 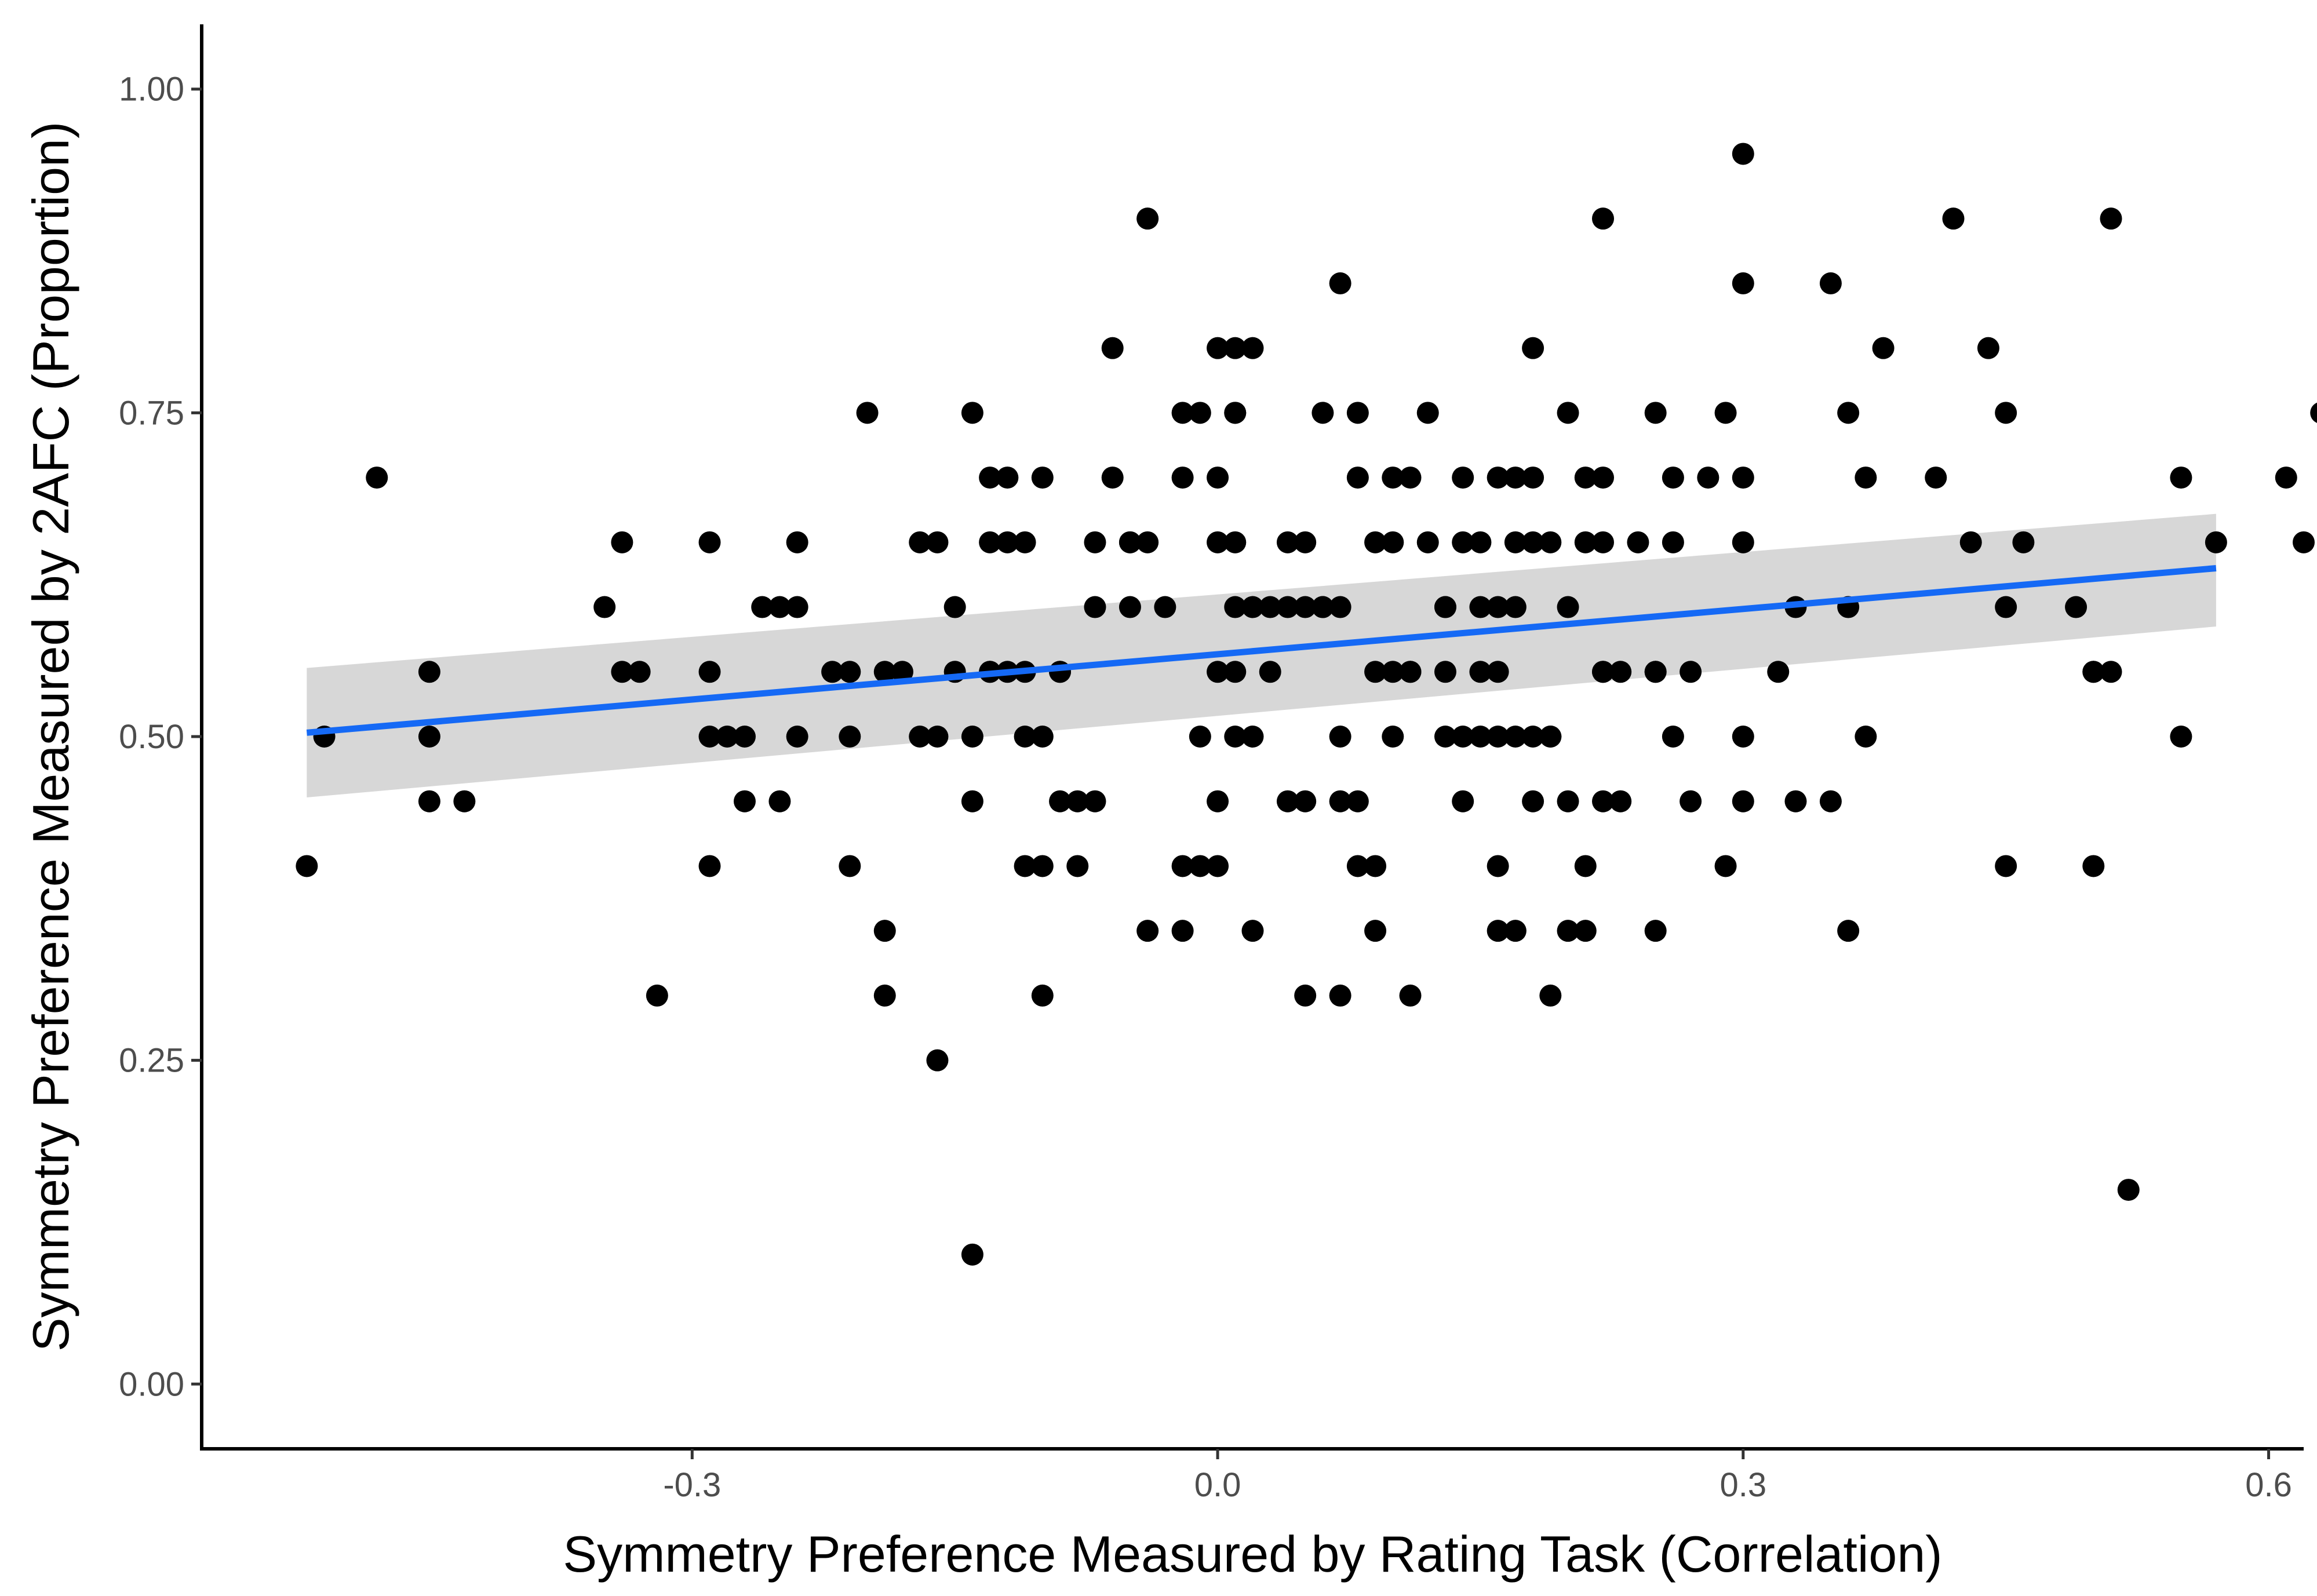 What do you see at coordinates (2268, 1485) in the screenshot?
I see `x-tick-label: 0.6` at bounding box center [2268, 1485].